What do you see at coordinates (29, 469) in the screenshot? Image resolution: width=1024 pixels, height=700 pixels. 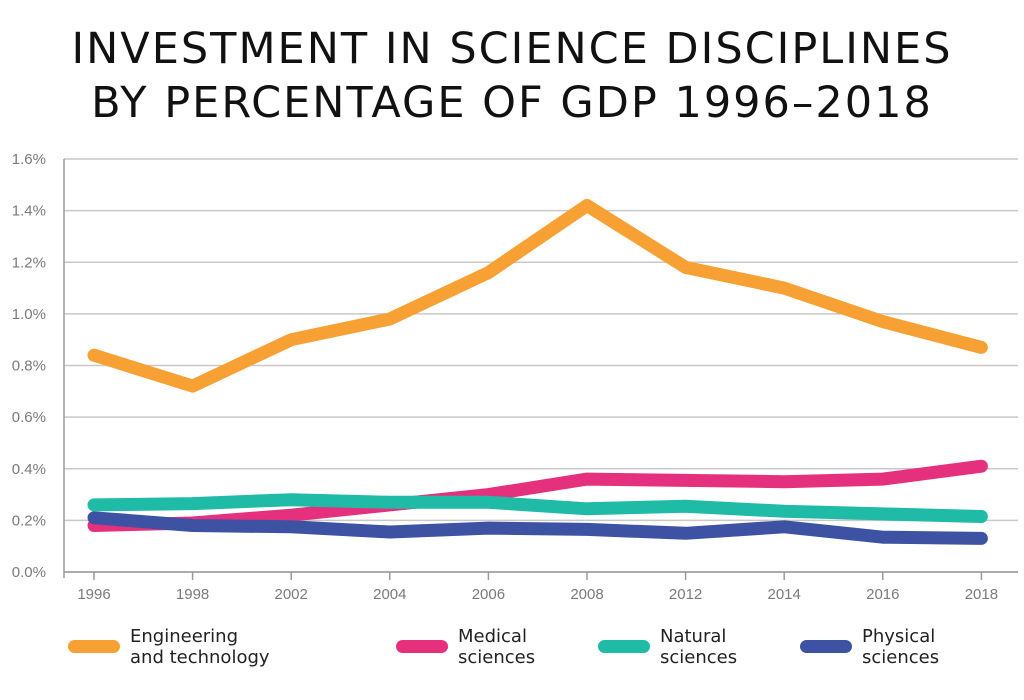 I see `y-tick-label: 0.4%` at bounding box center [29, 469].